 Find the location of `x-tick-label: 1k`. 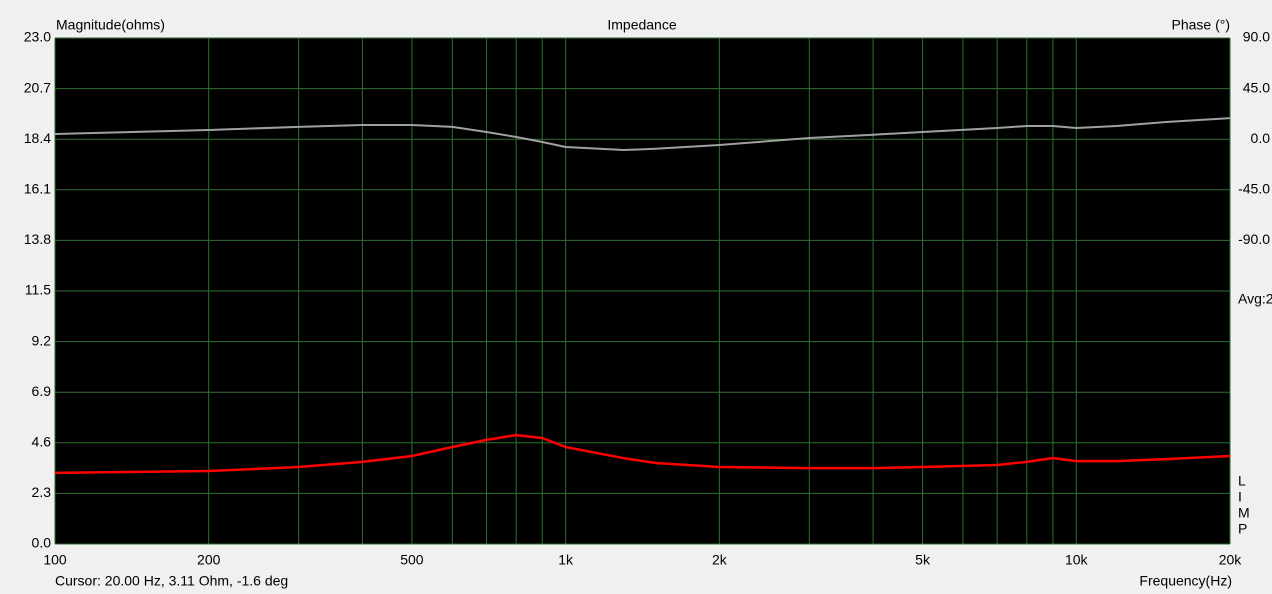

x-tick-label: 1k is located at coordinates (566, 560).